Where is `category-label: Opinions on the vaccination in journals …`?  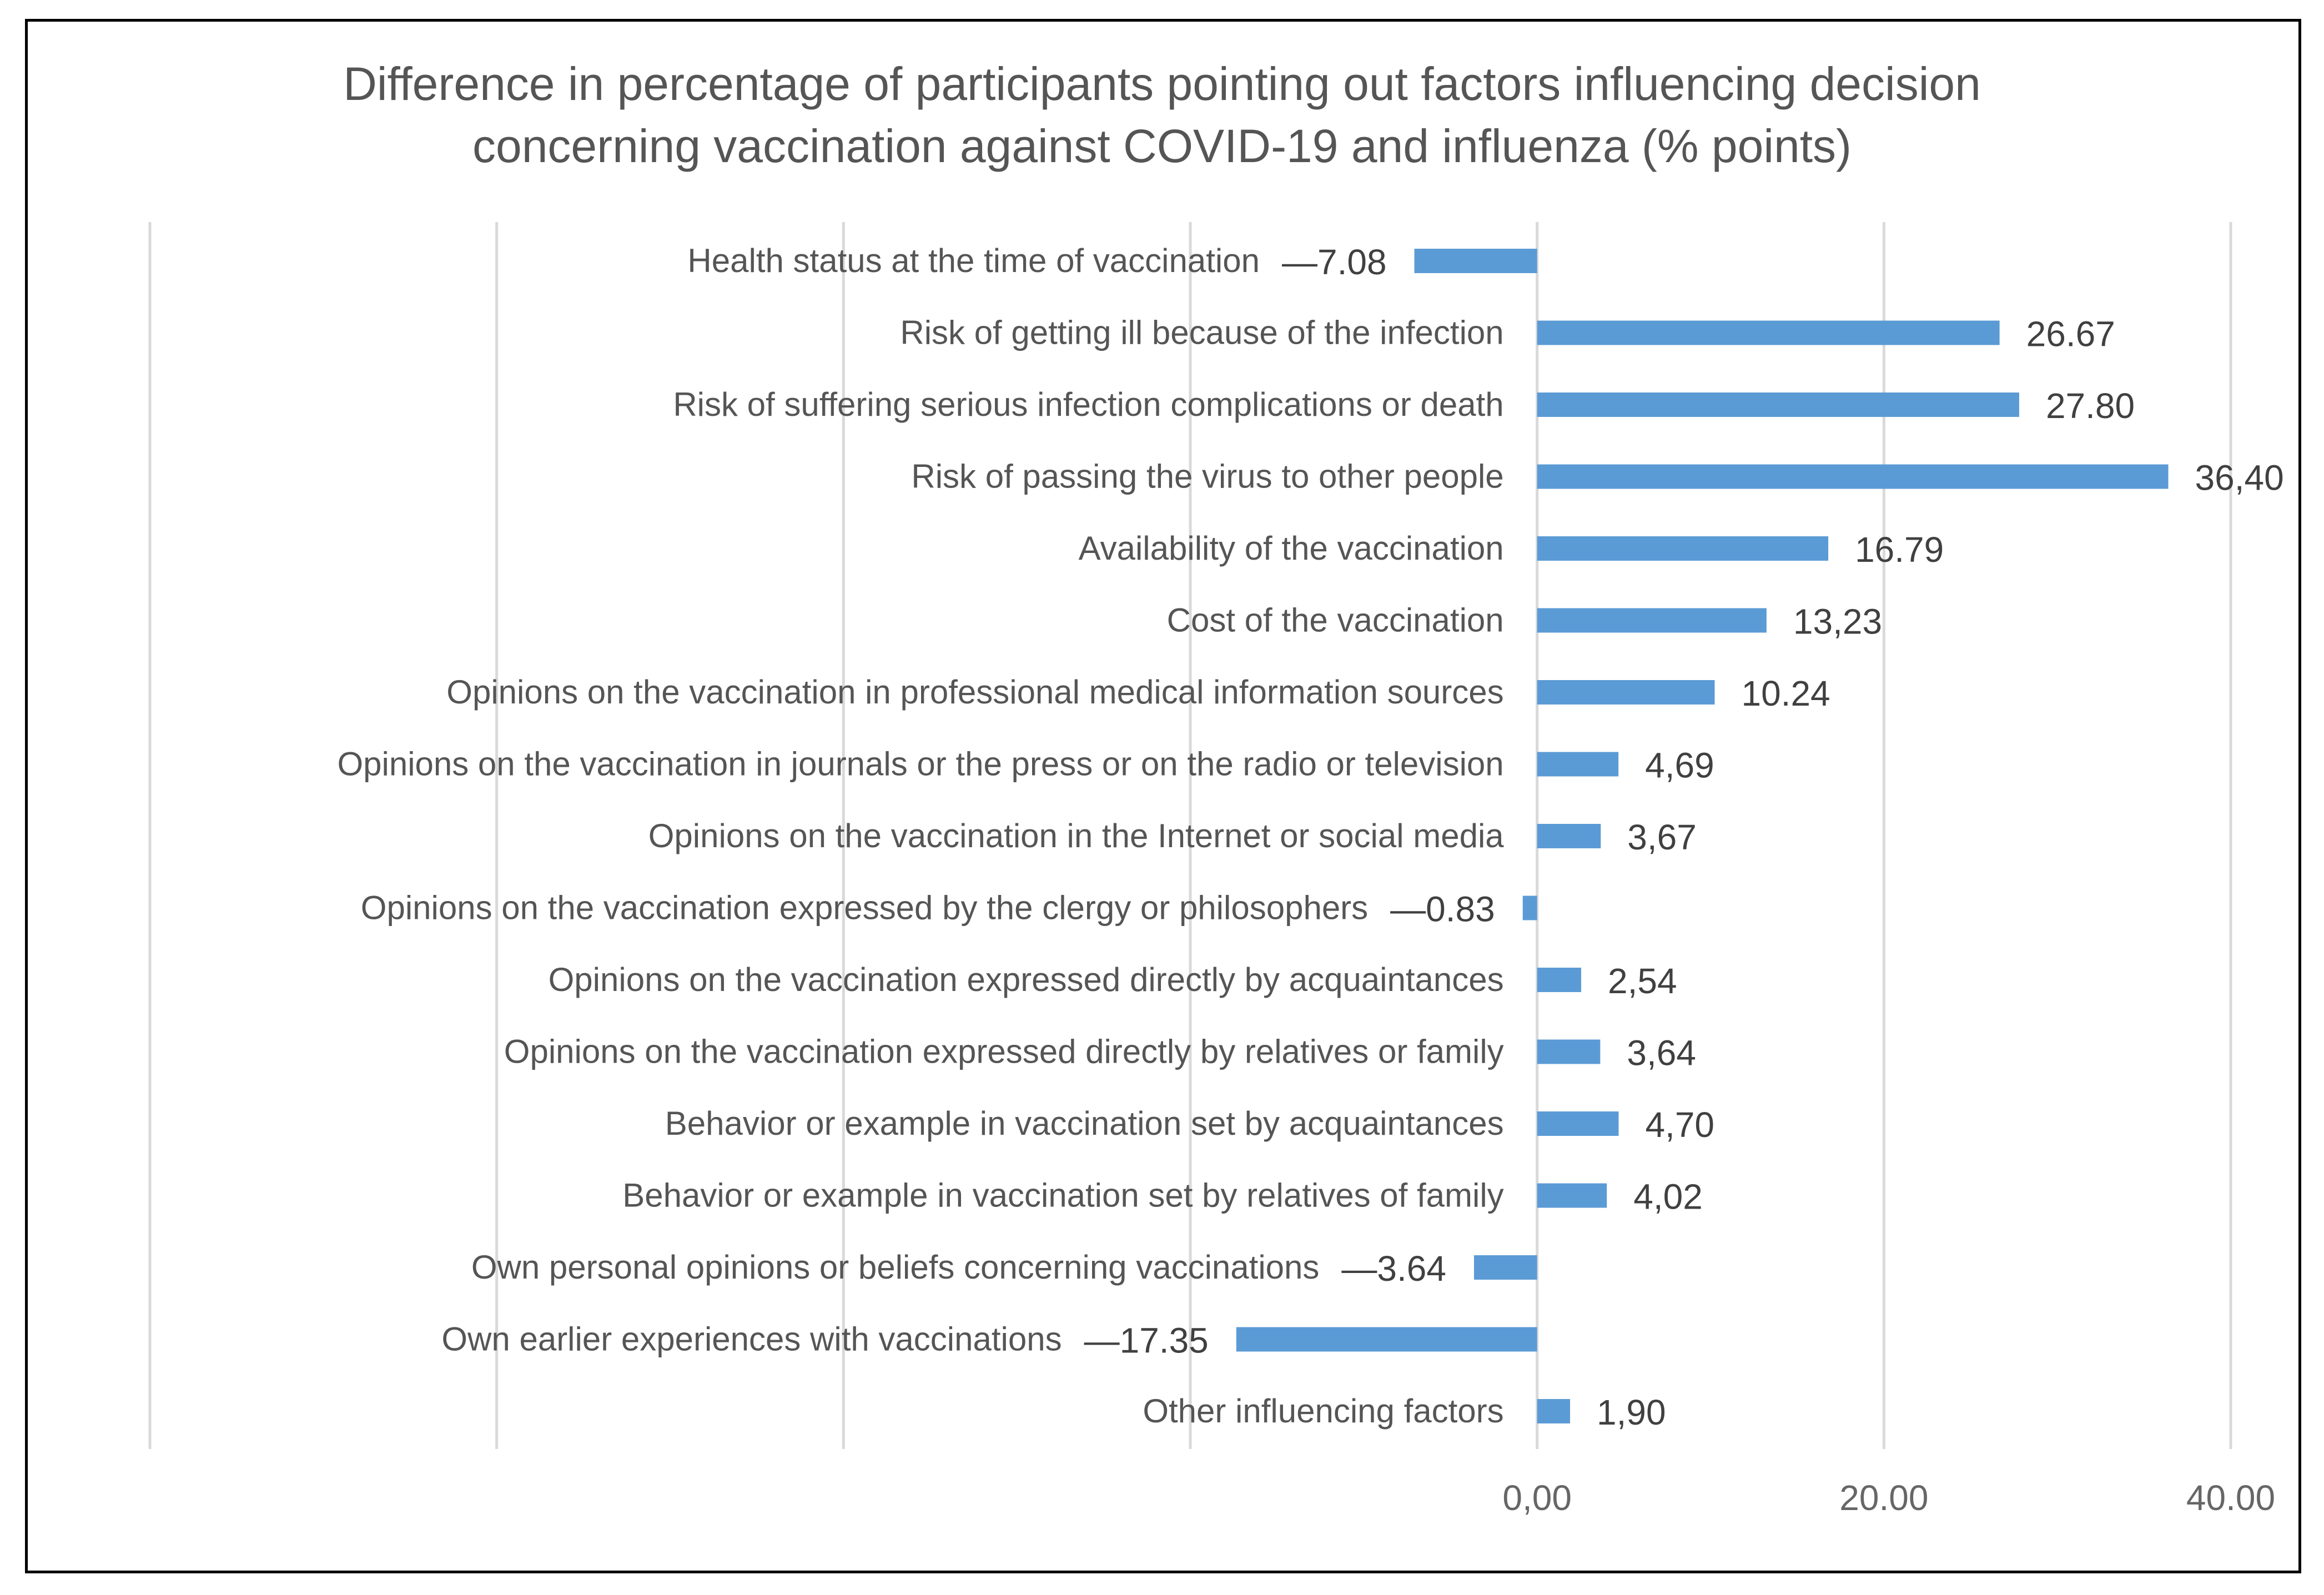 category-label: Opinions on the vaccination in journals … is located at coordinates (920, 764).